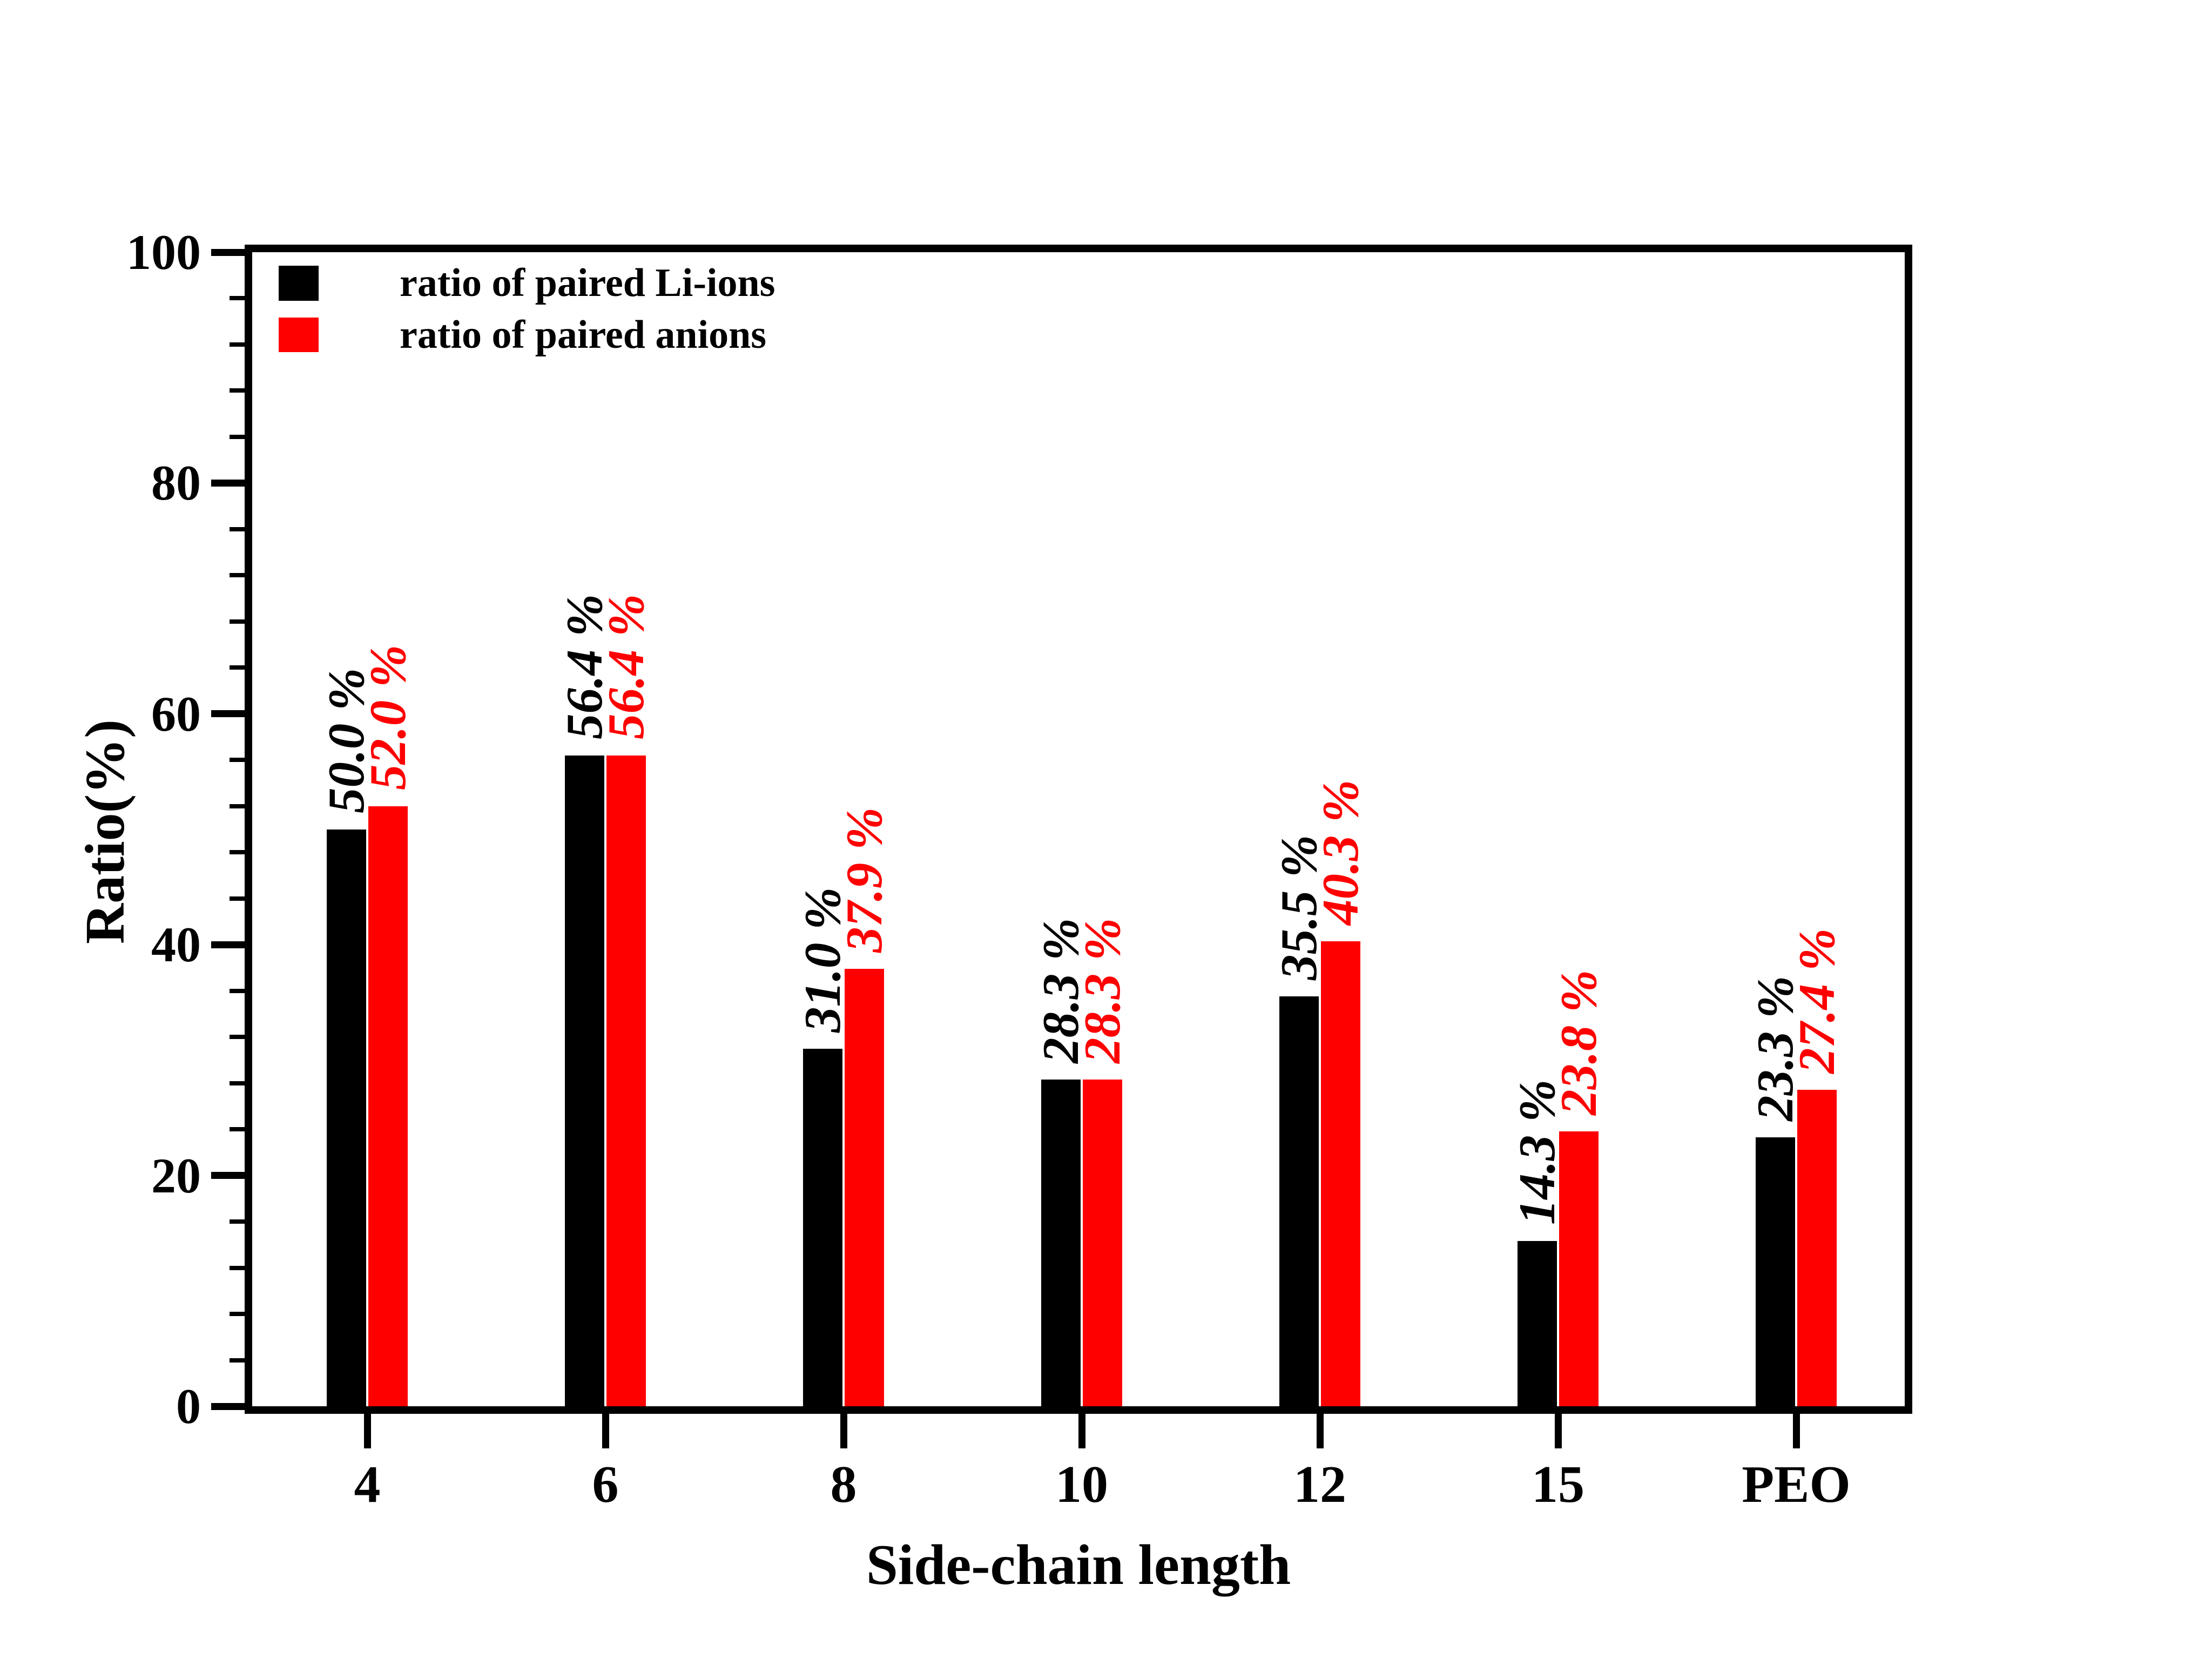 The width and height of the screenshot is (2212, 1659). What do you see at coordinates (1319, 1484) in the screenshot?
I see `x-tick-label: 12` at bounding box center [1319, 1484].